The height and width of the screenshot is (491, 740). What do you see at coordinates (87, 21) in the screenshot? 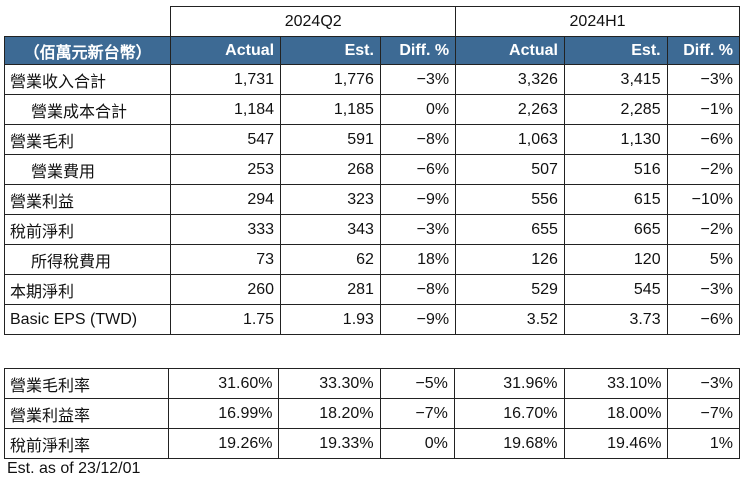
I see `blank-corner-cell` at bounding box center [87, 21].